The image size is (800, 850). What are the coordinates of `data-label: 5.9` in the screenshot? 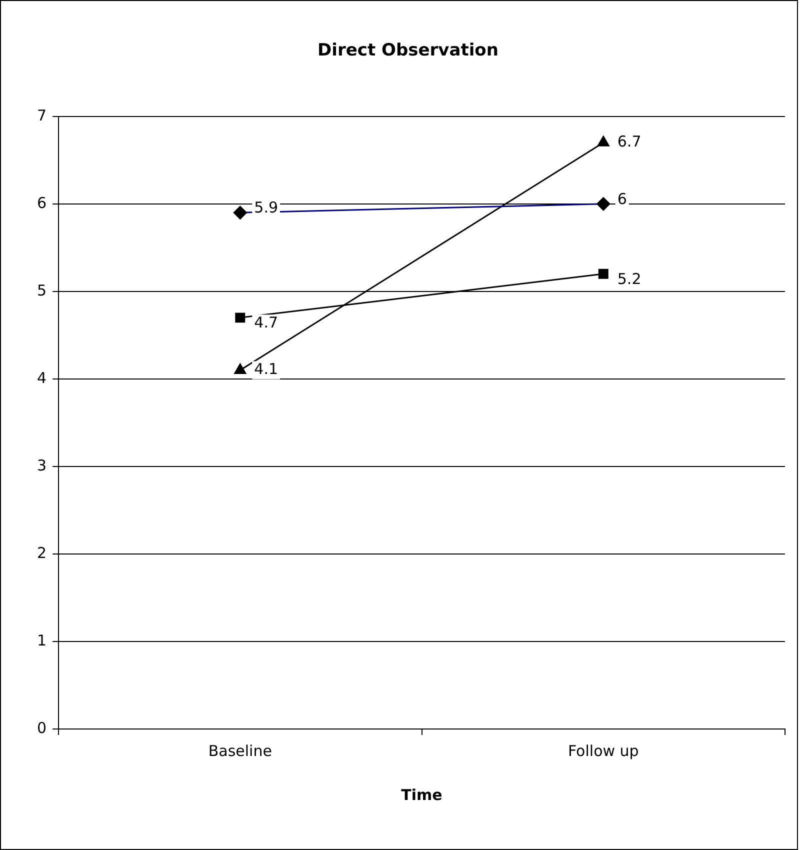 It's located at (266, 207).